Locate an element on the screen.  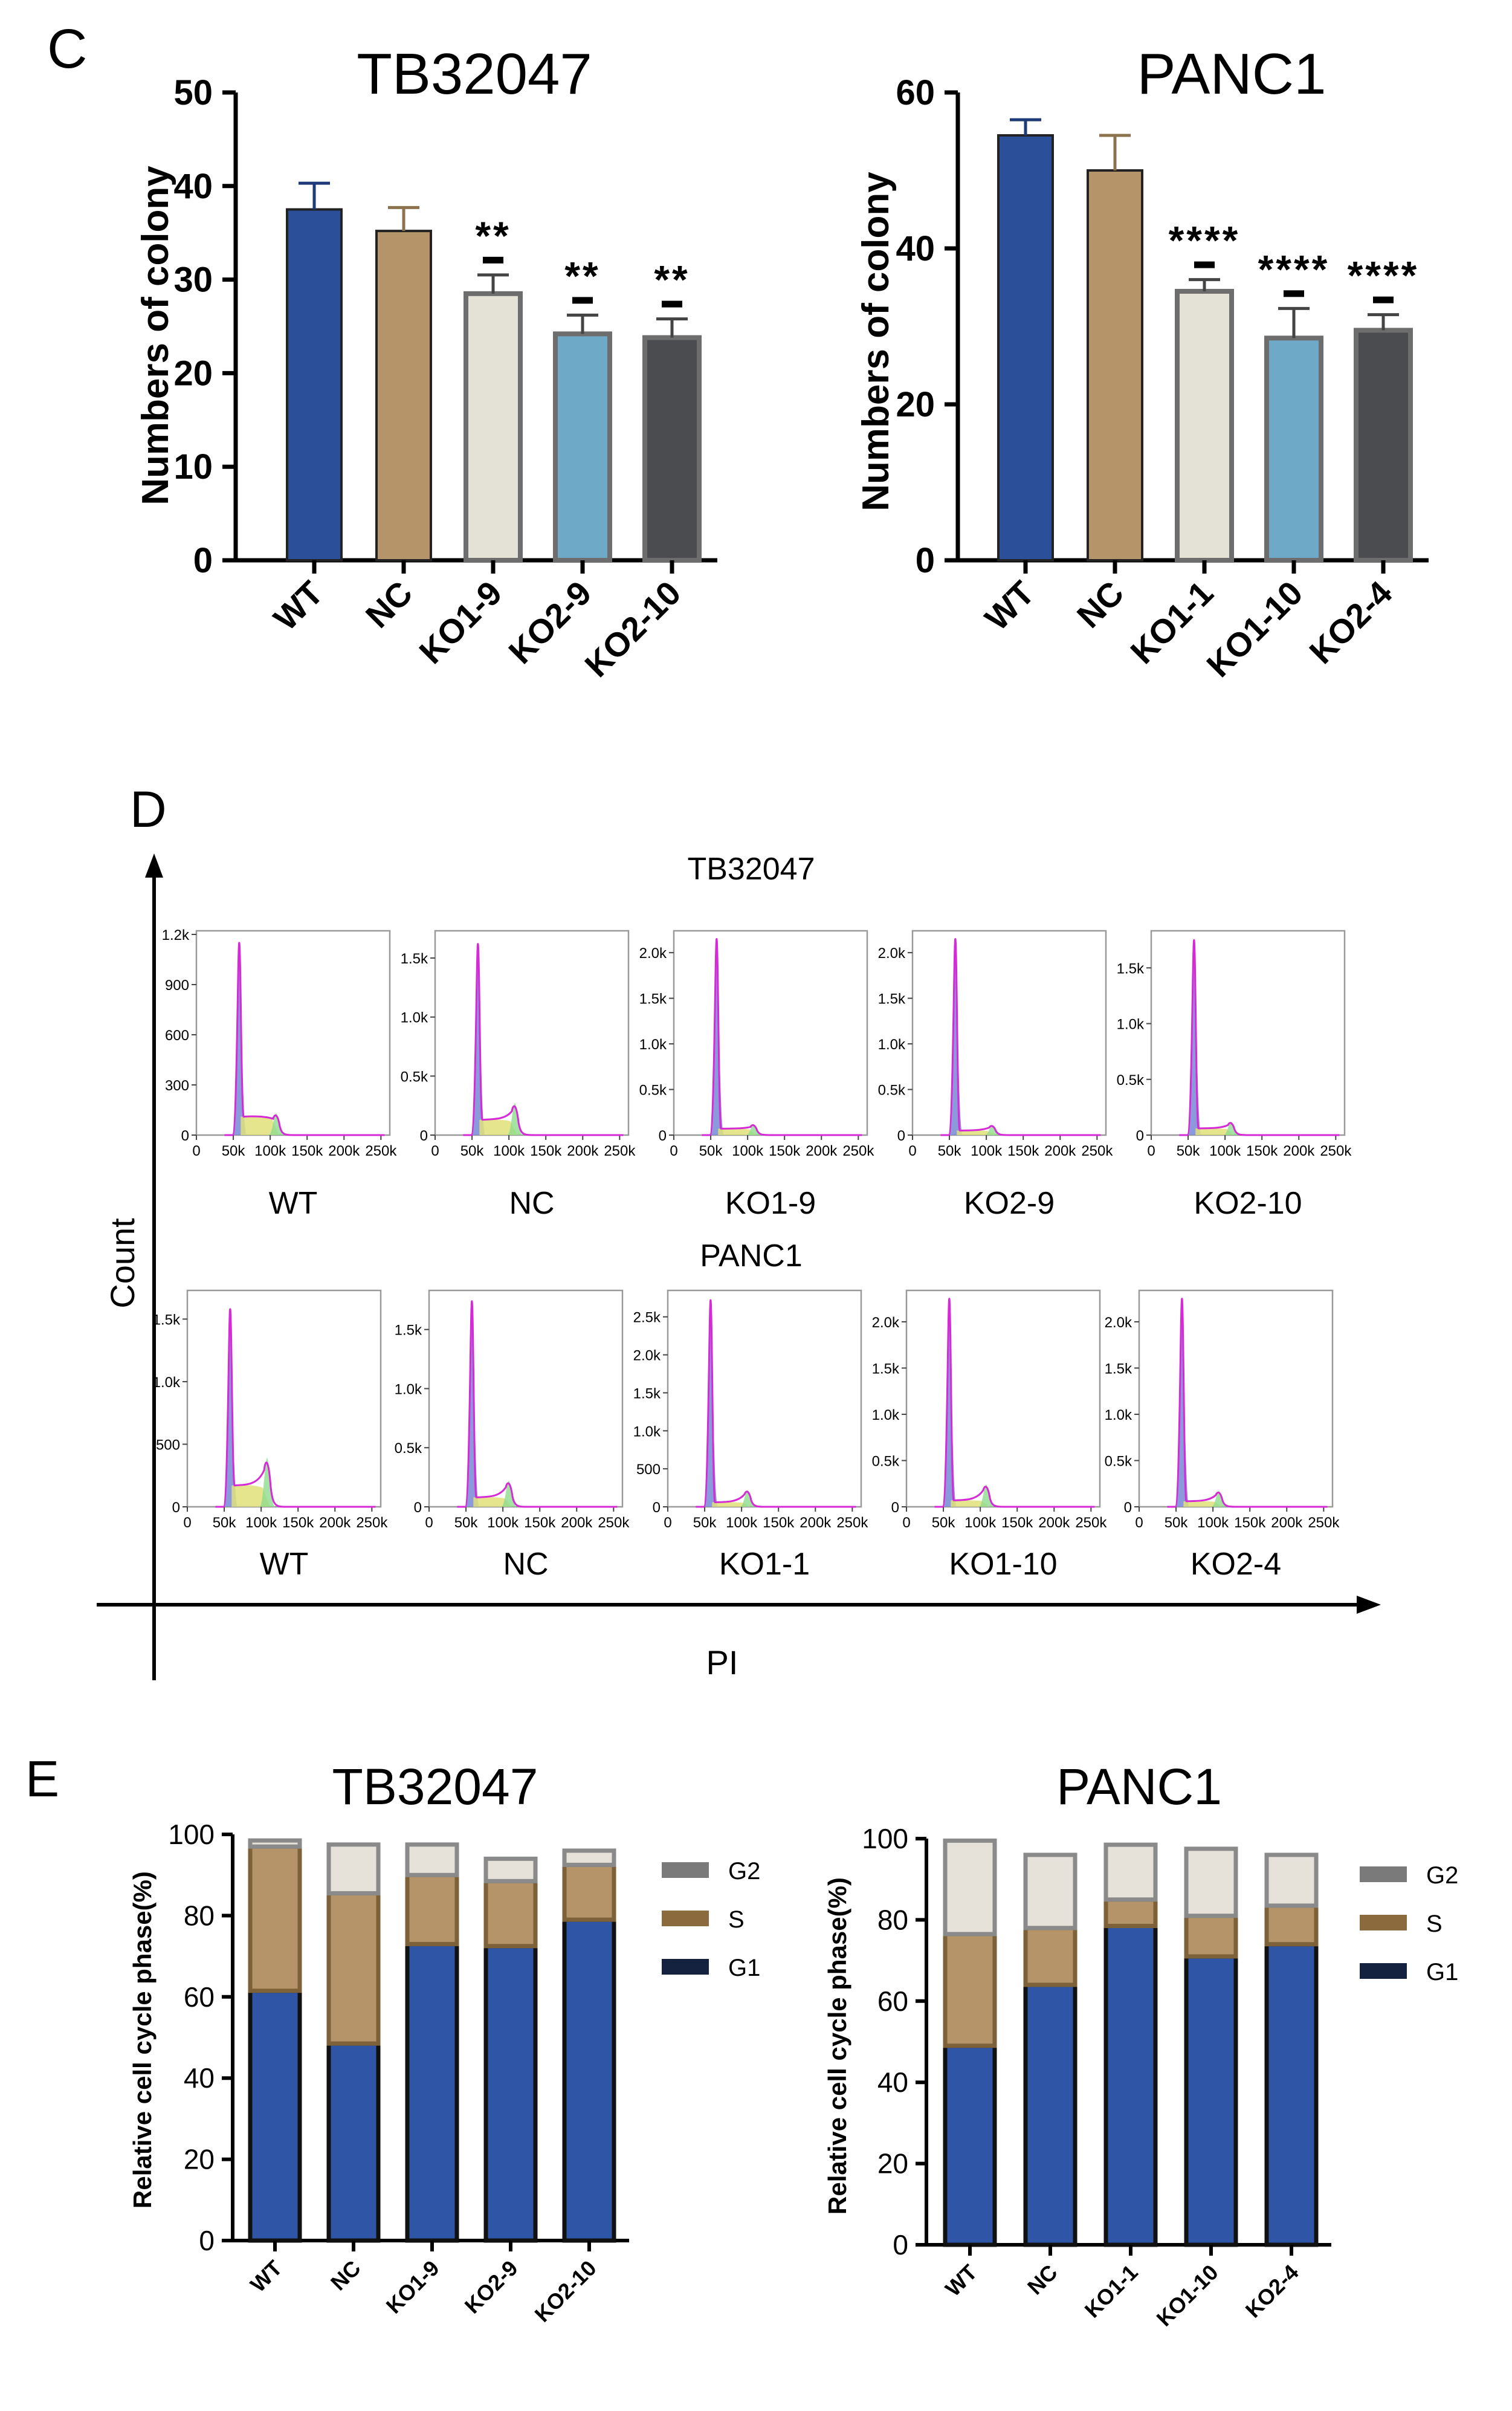
chart-title: TB32047 is located at coordinates (435, 1786).